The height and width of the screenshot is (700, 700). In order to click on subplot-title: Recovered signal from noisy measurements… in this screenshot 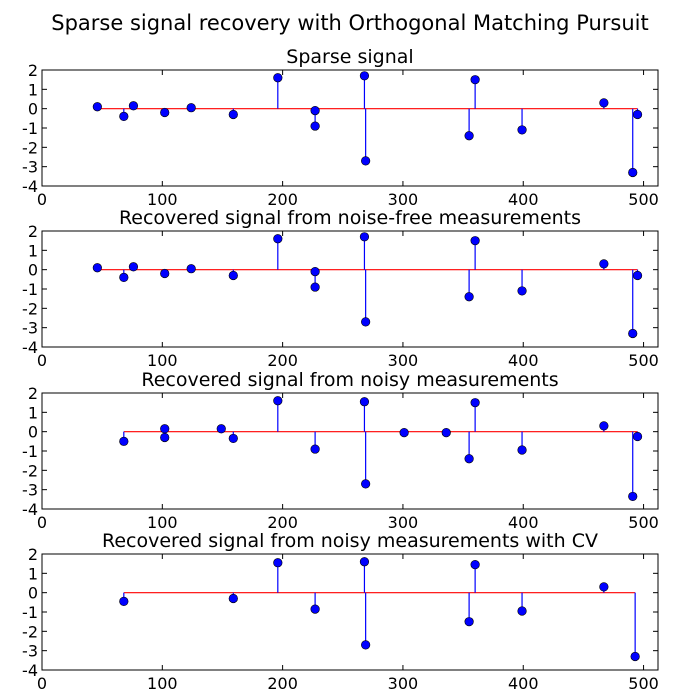, I will do `click(350, 541)`.